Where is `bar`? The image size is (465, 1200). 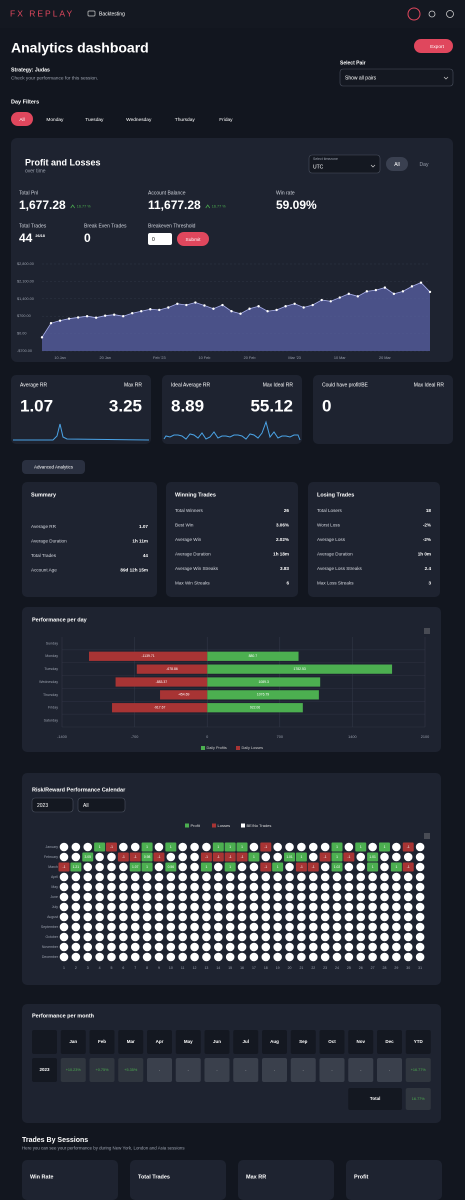
bar is located at coordinates (300, 669).